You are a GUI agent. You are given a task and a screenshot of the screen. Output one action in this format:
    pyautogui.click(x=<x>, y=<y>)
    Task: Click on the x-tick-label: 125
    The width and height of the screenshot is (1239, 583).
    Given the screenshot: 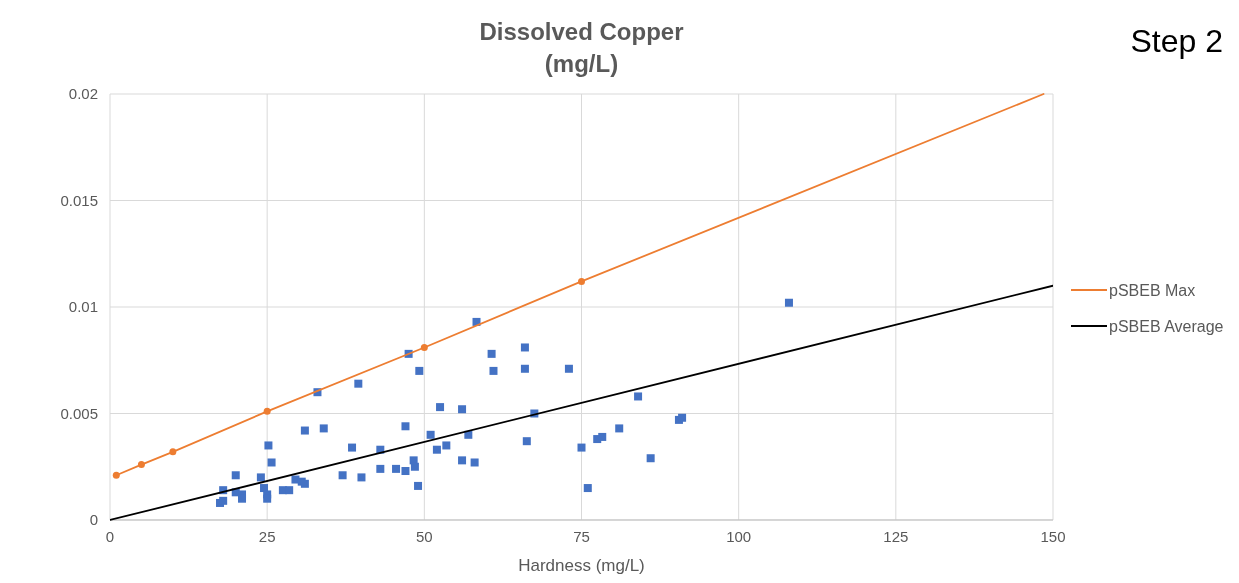 What is the action you would take?
    pyautogui.click(x=896, y=536)
    